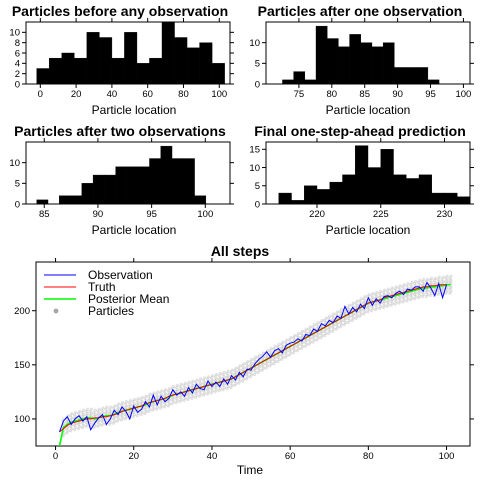 The height and width of the screenshot is (480, 480). What do you see at coordinates (212, 456) in the screenshot?
I see `steps-xtick-label: 40` at bounding box center [212, 456].